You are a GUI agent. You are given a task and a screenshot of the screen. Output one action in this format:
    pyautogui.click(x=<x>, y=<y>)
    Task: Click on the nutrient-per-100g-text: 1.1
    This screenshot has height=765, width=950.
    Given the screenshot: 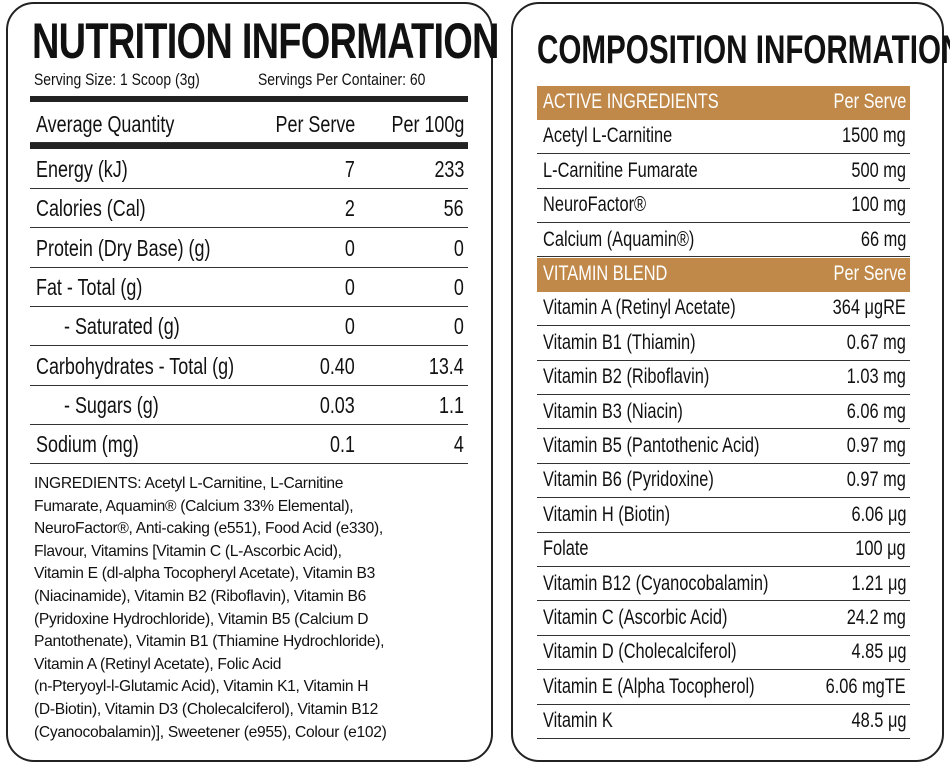 What is the action you would take?
    pyautogui.click(x=451, y=404)
    